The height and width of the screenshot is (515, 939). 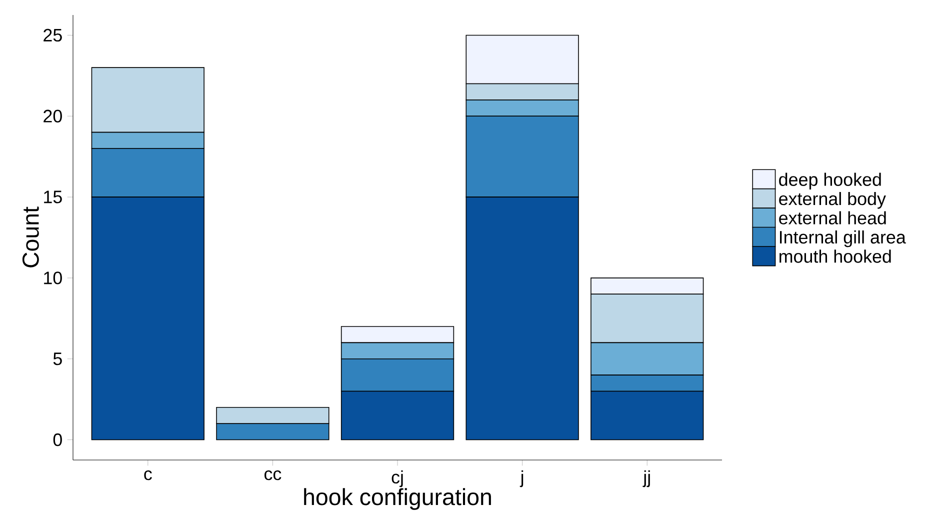 What do you see at coordinates (57, 359) in the screenshot?
I see `y-tick-label: 5` at bounding box center [57, 359].